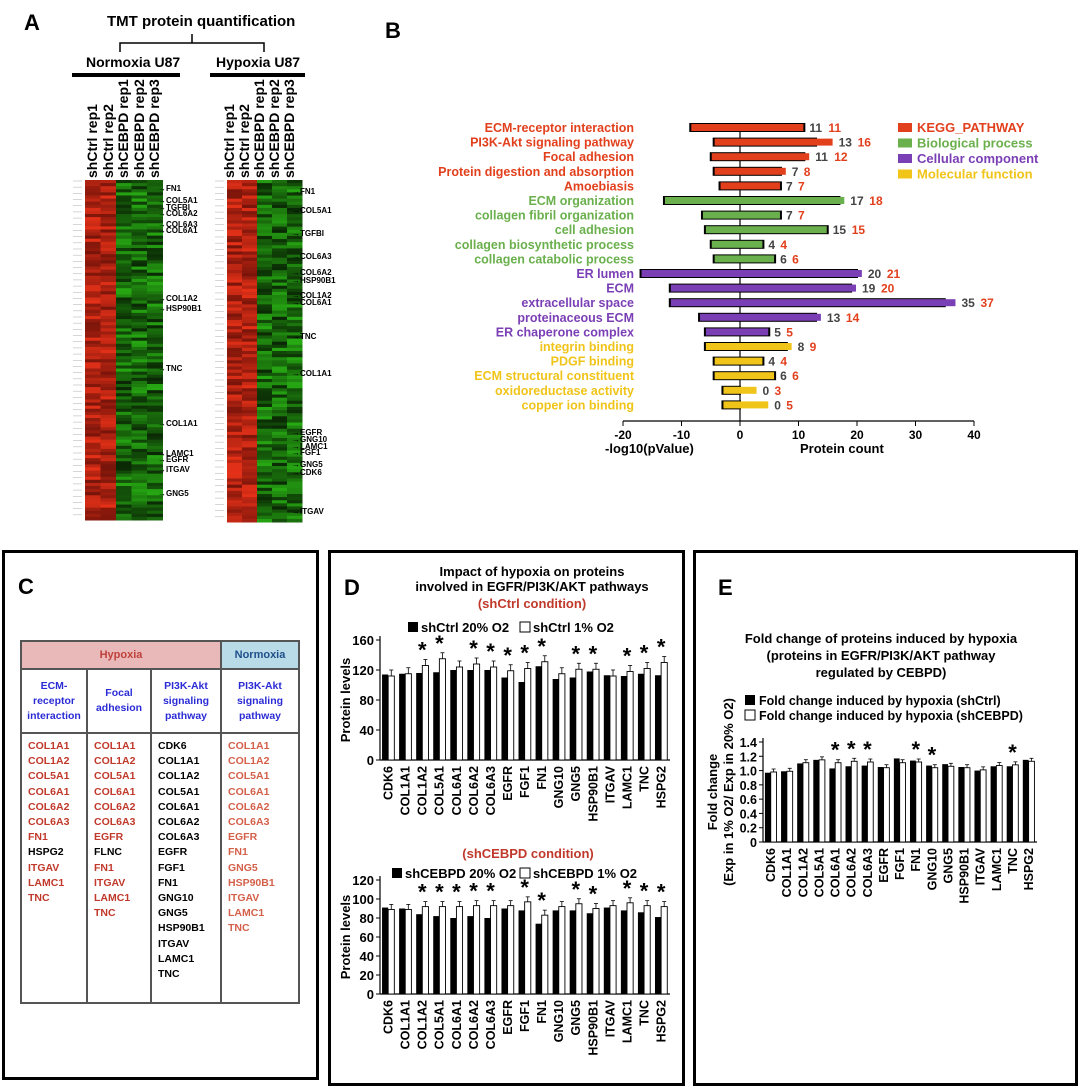  Describe the element at coordinates (169, 974) in the screenshot. I see `gene-name: TNC` at that location.